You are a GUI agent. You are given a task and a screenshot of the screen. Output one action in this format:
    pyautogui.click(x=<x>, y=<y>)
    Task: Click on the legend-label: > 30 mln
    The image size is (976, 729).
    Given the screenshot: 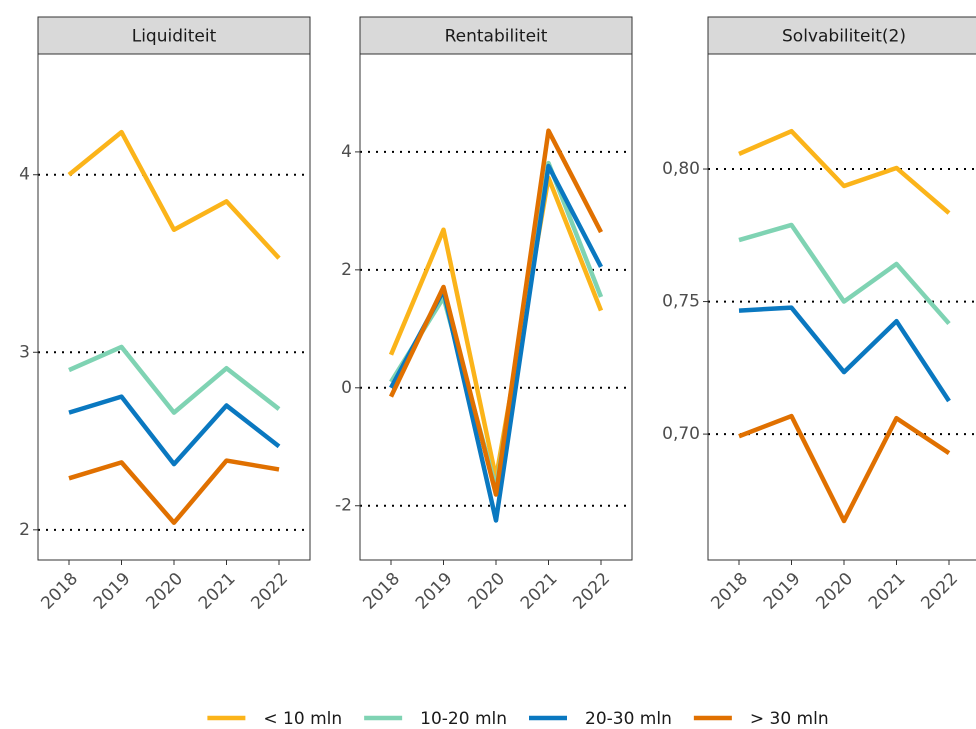 What is the action you would take?
    pyautogui.click(x=789, y=719)
    